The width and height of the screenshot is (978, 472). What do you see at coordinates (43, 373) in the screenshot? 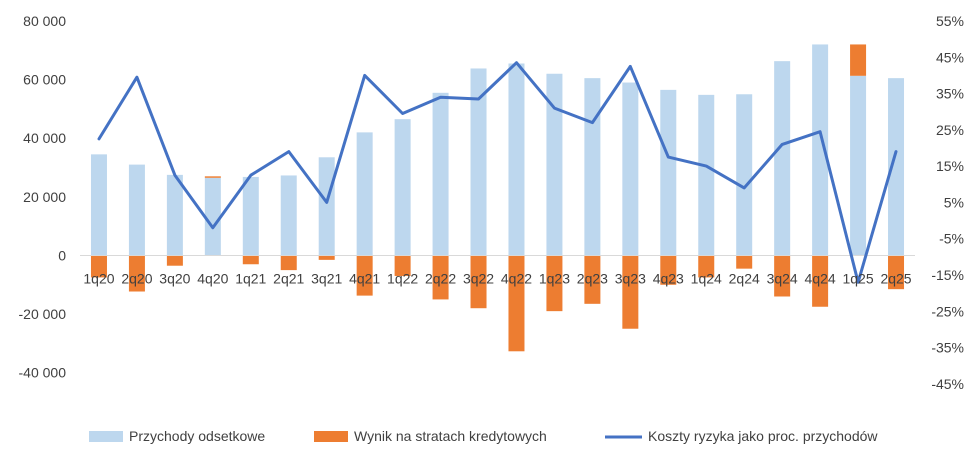
I see `left-tick-label: -40 000` at bounding box center [43, 373].